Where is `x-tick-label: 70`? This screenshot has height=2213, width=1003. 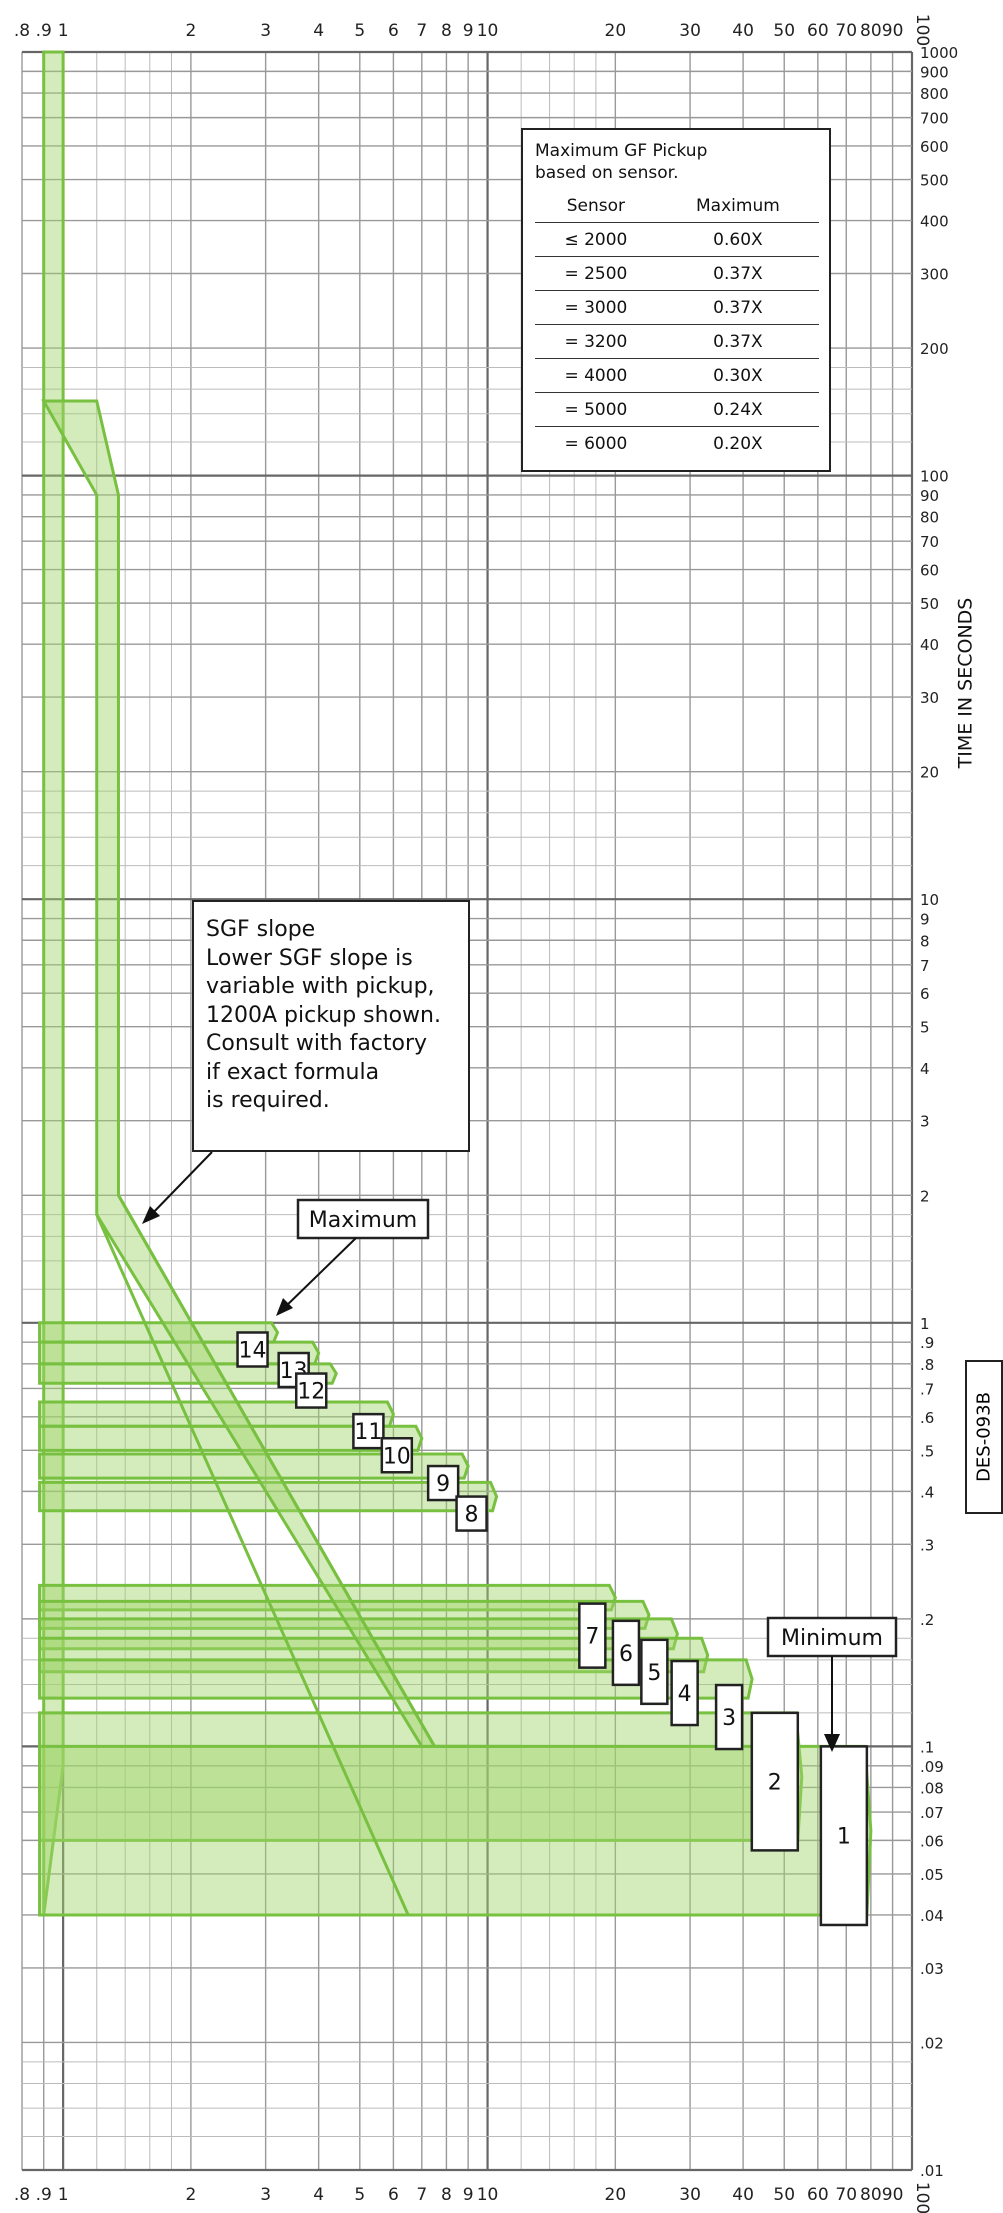
x-tick-label: 70 is located at coordinates (846, 2195).